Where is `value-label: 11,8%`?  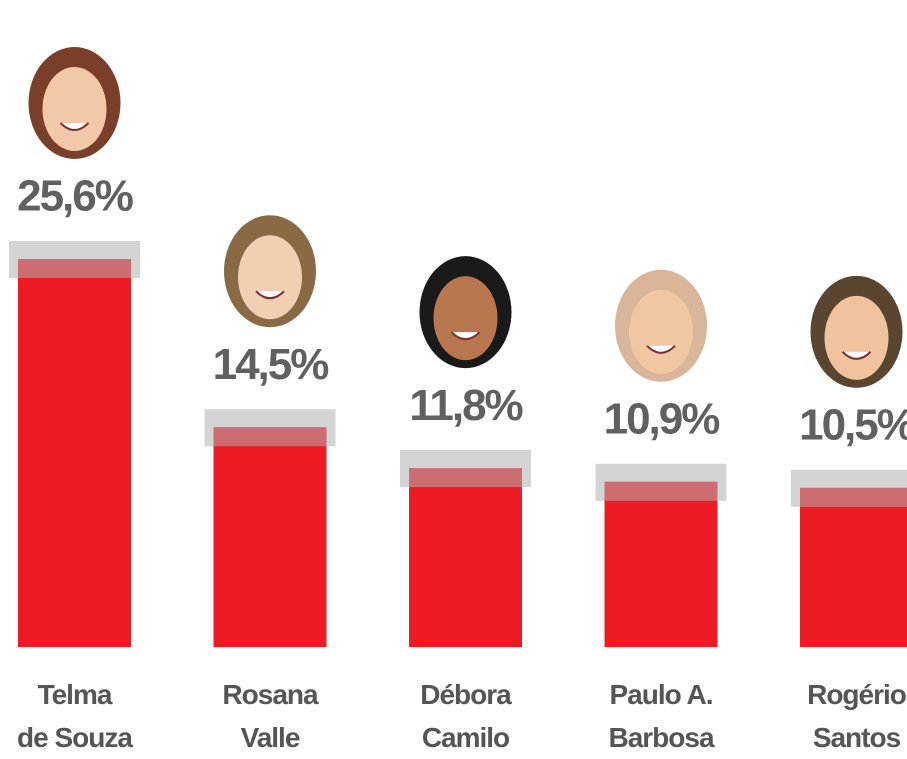 value-label: 11,8% is located at coordinates (465, 405).